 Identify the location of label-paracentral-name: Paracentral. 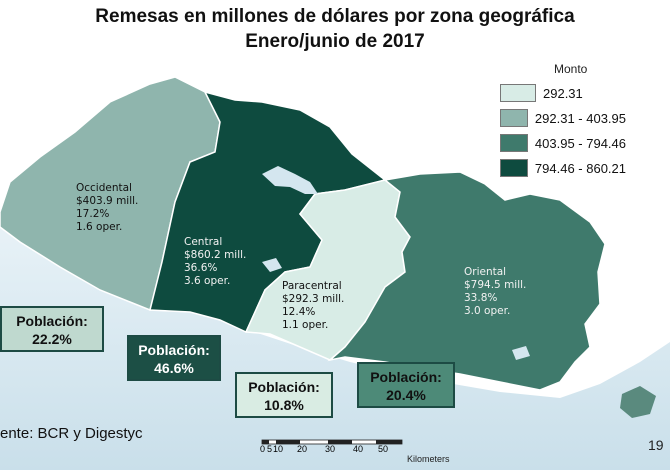
(312, 286).